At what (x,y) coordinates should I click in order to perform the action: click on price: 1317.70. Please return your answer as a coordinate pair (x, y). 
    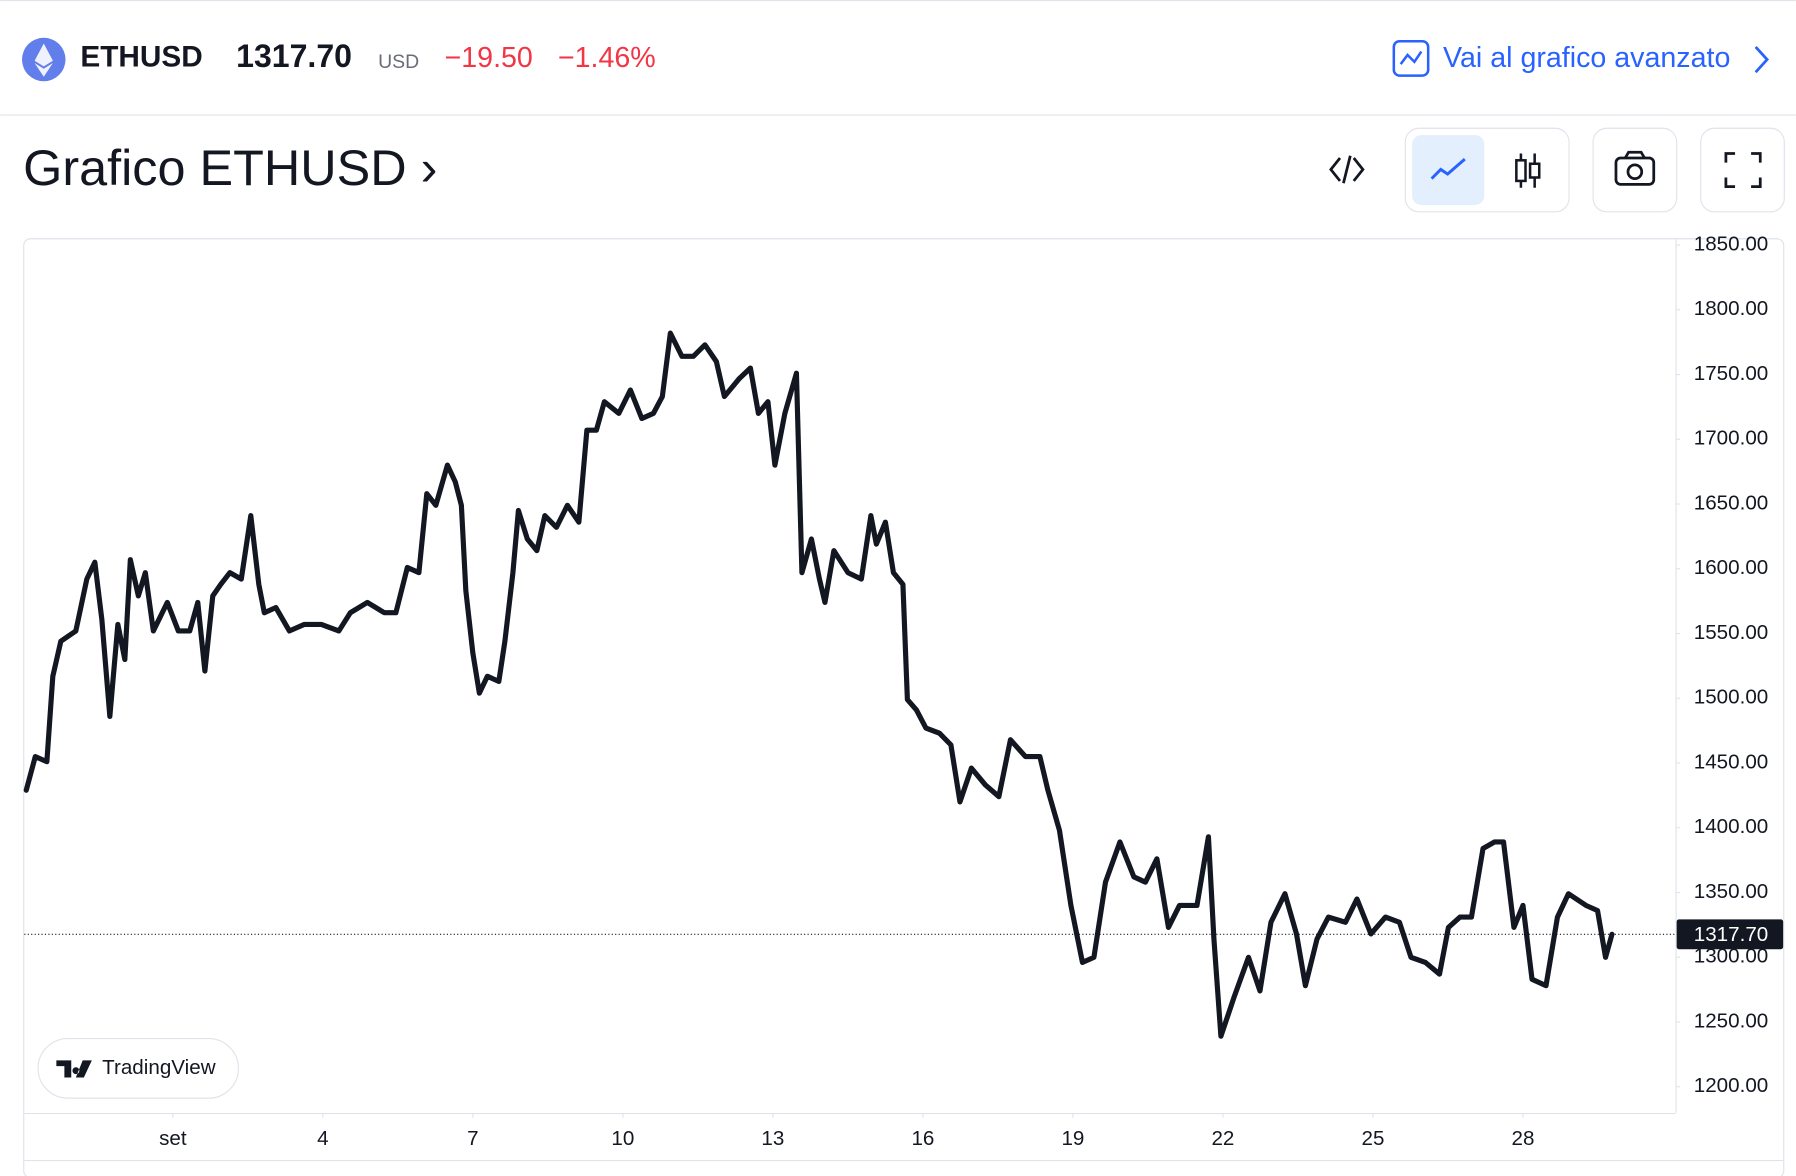
    Looking at the image, I should click on (294, 56).